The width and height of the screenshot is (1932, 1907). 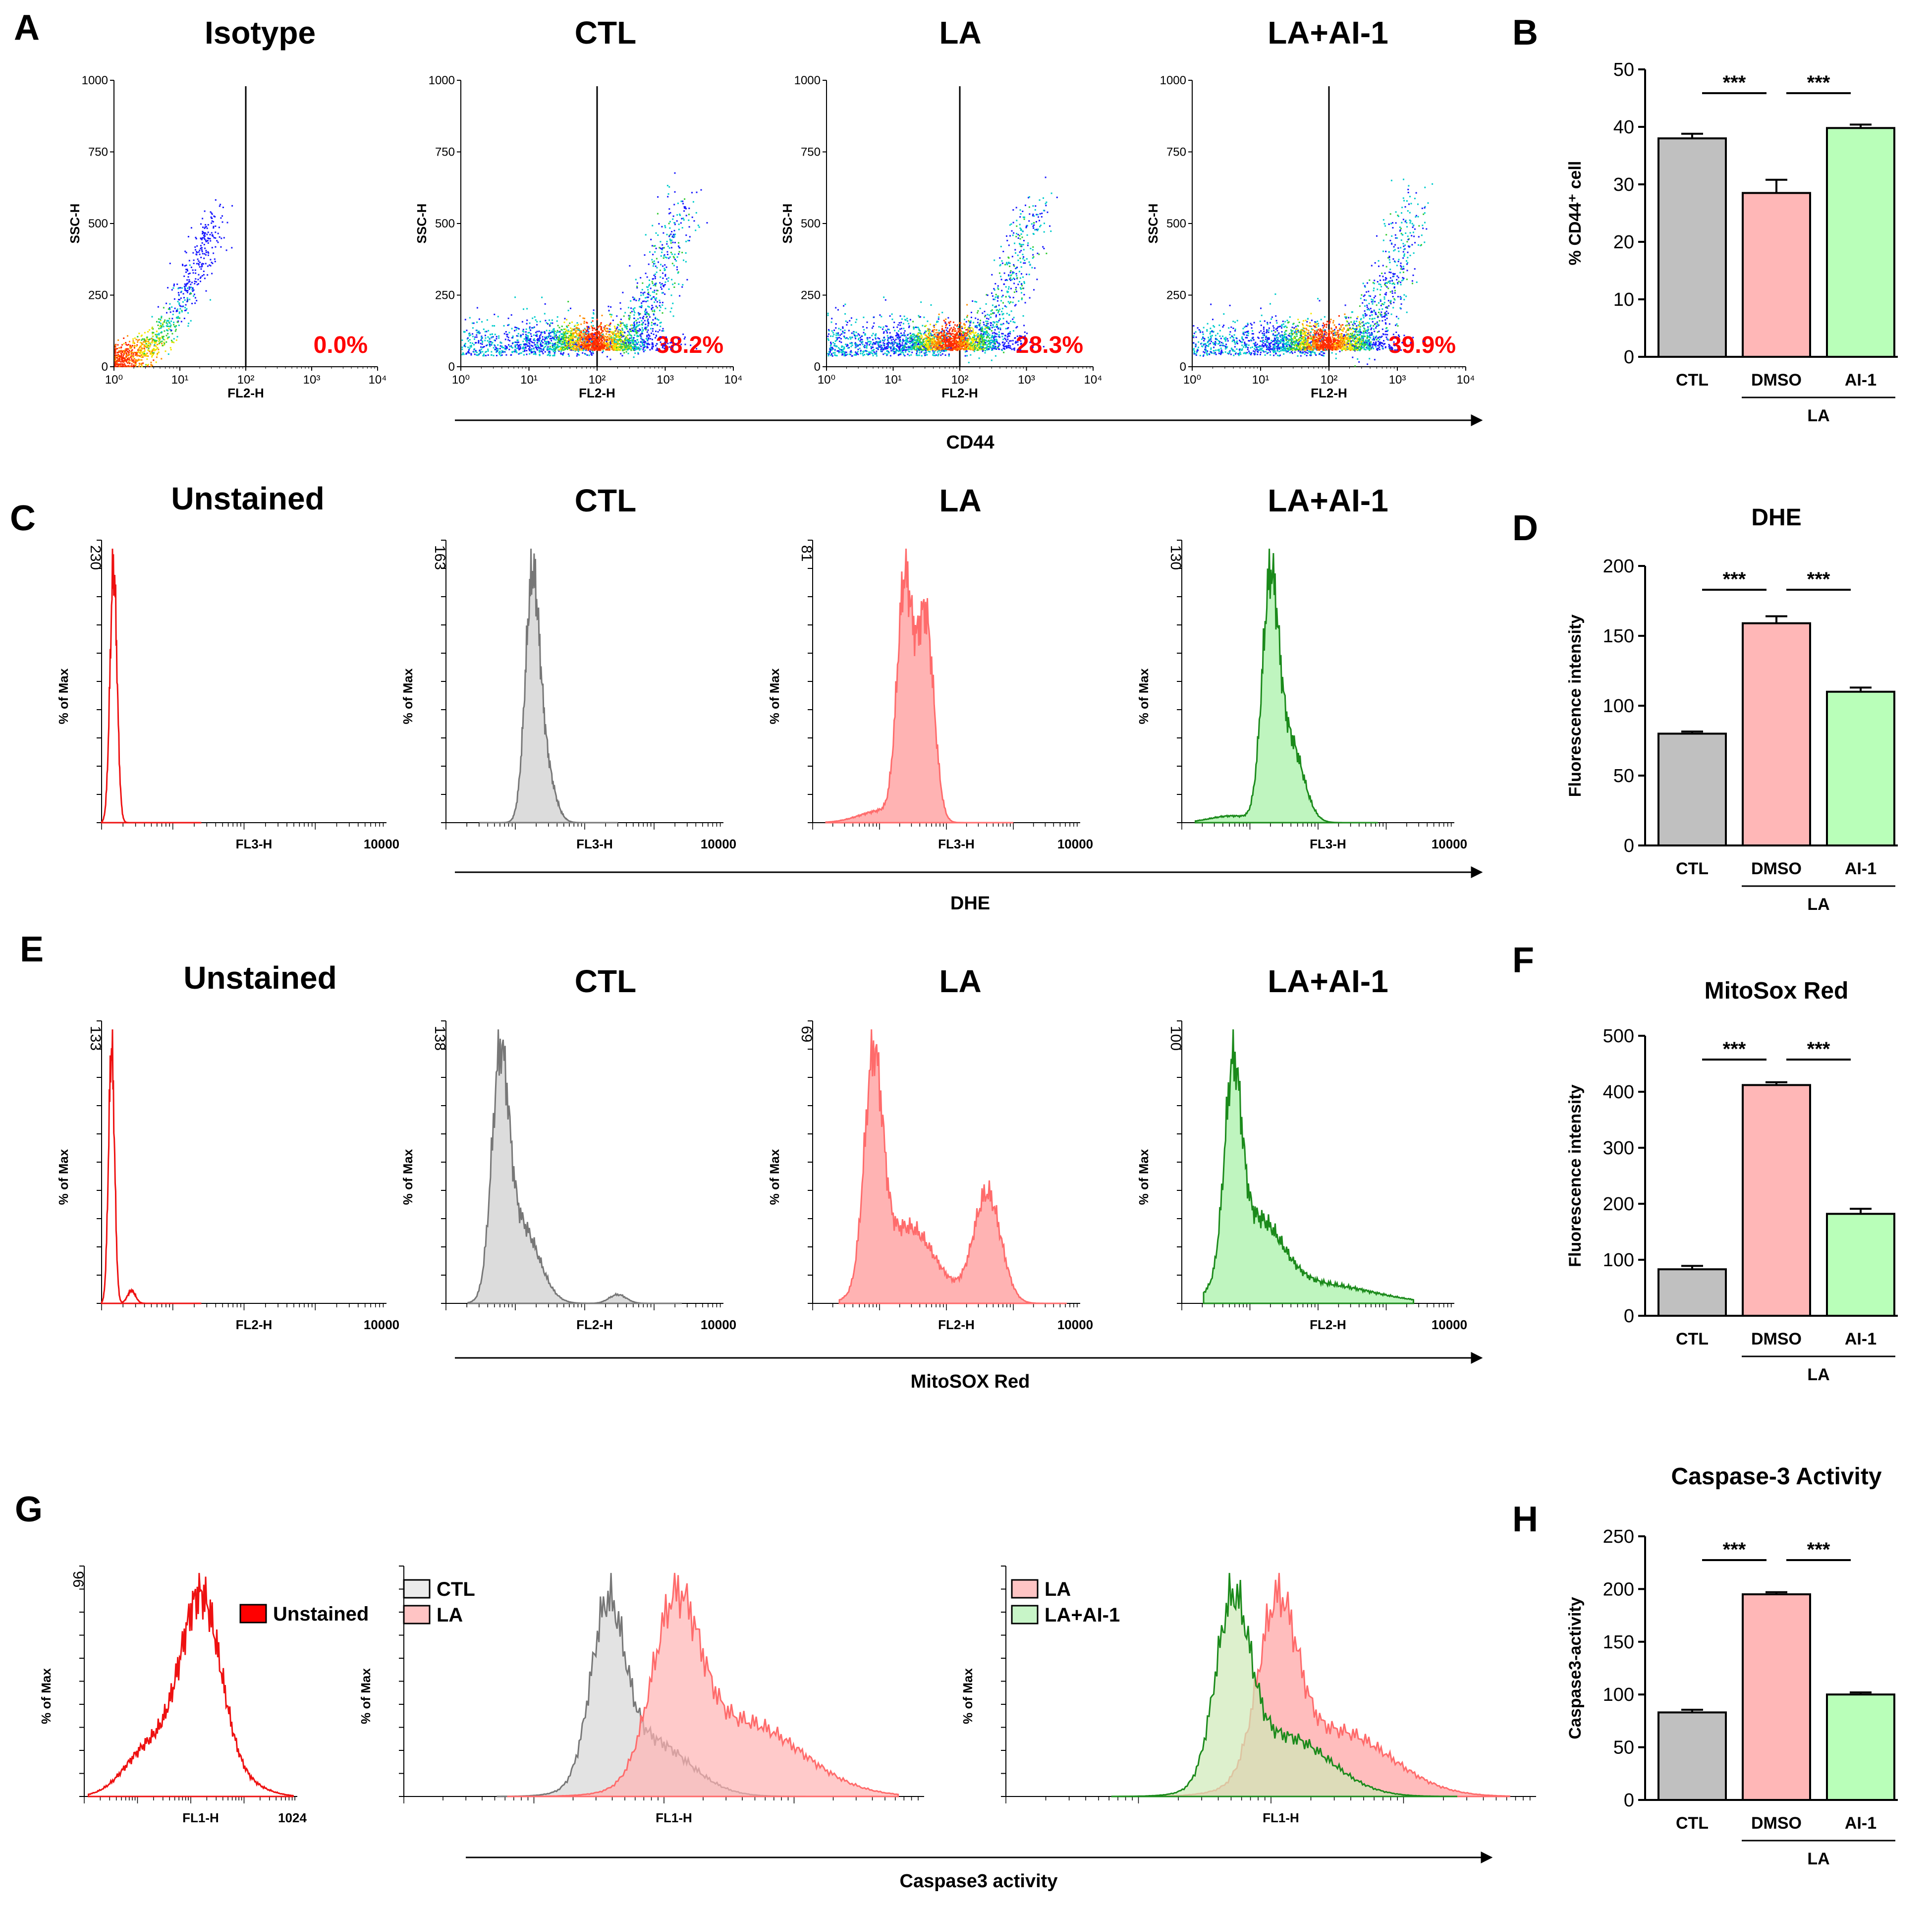 I want to click on title-la-e: LA, so click(x=960, y=981).